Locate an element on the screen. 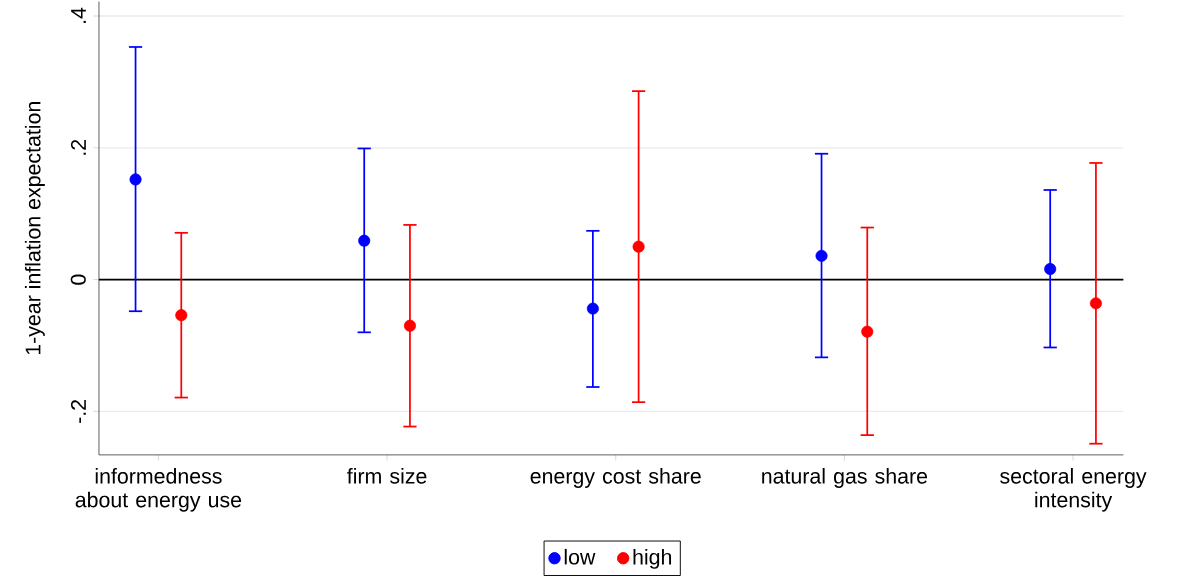  x-tick-label: natural gas share is located at coordinates (845, 477).